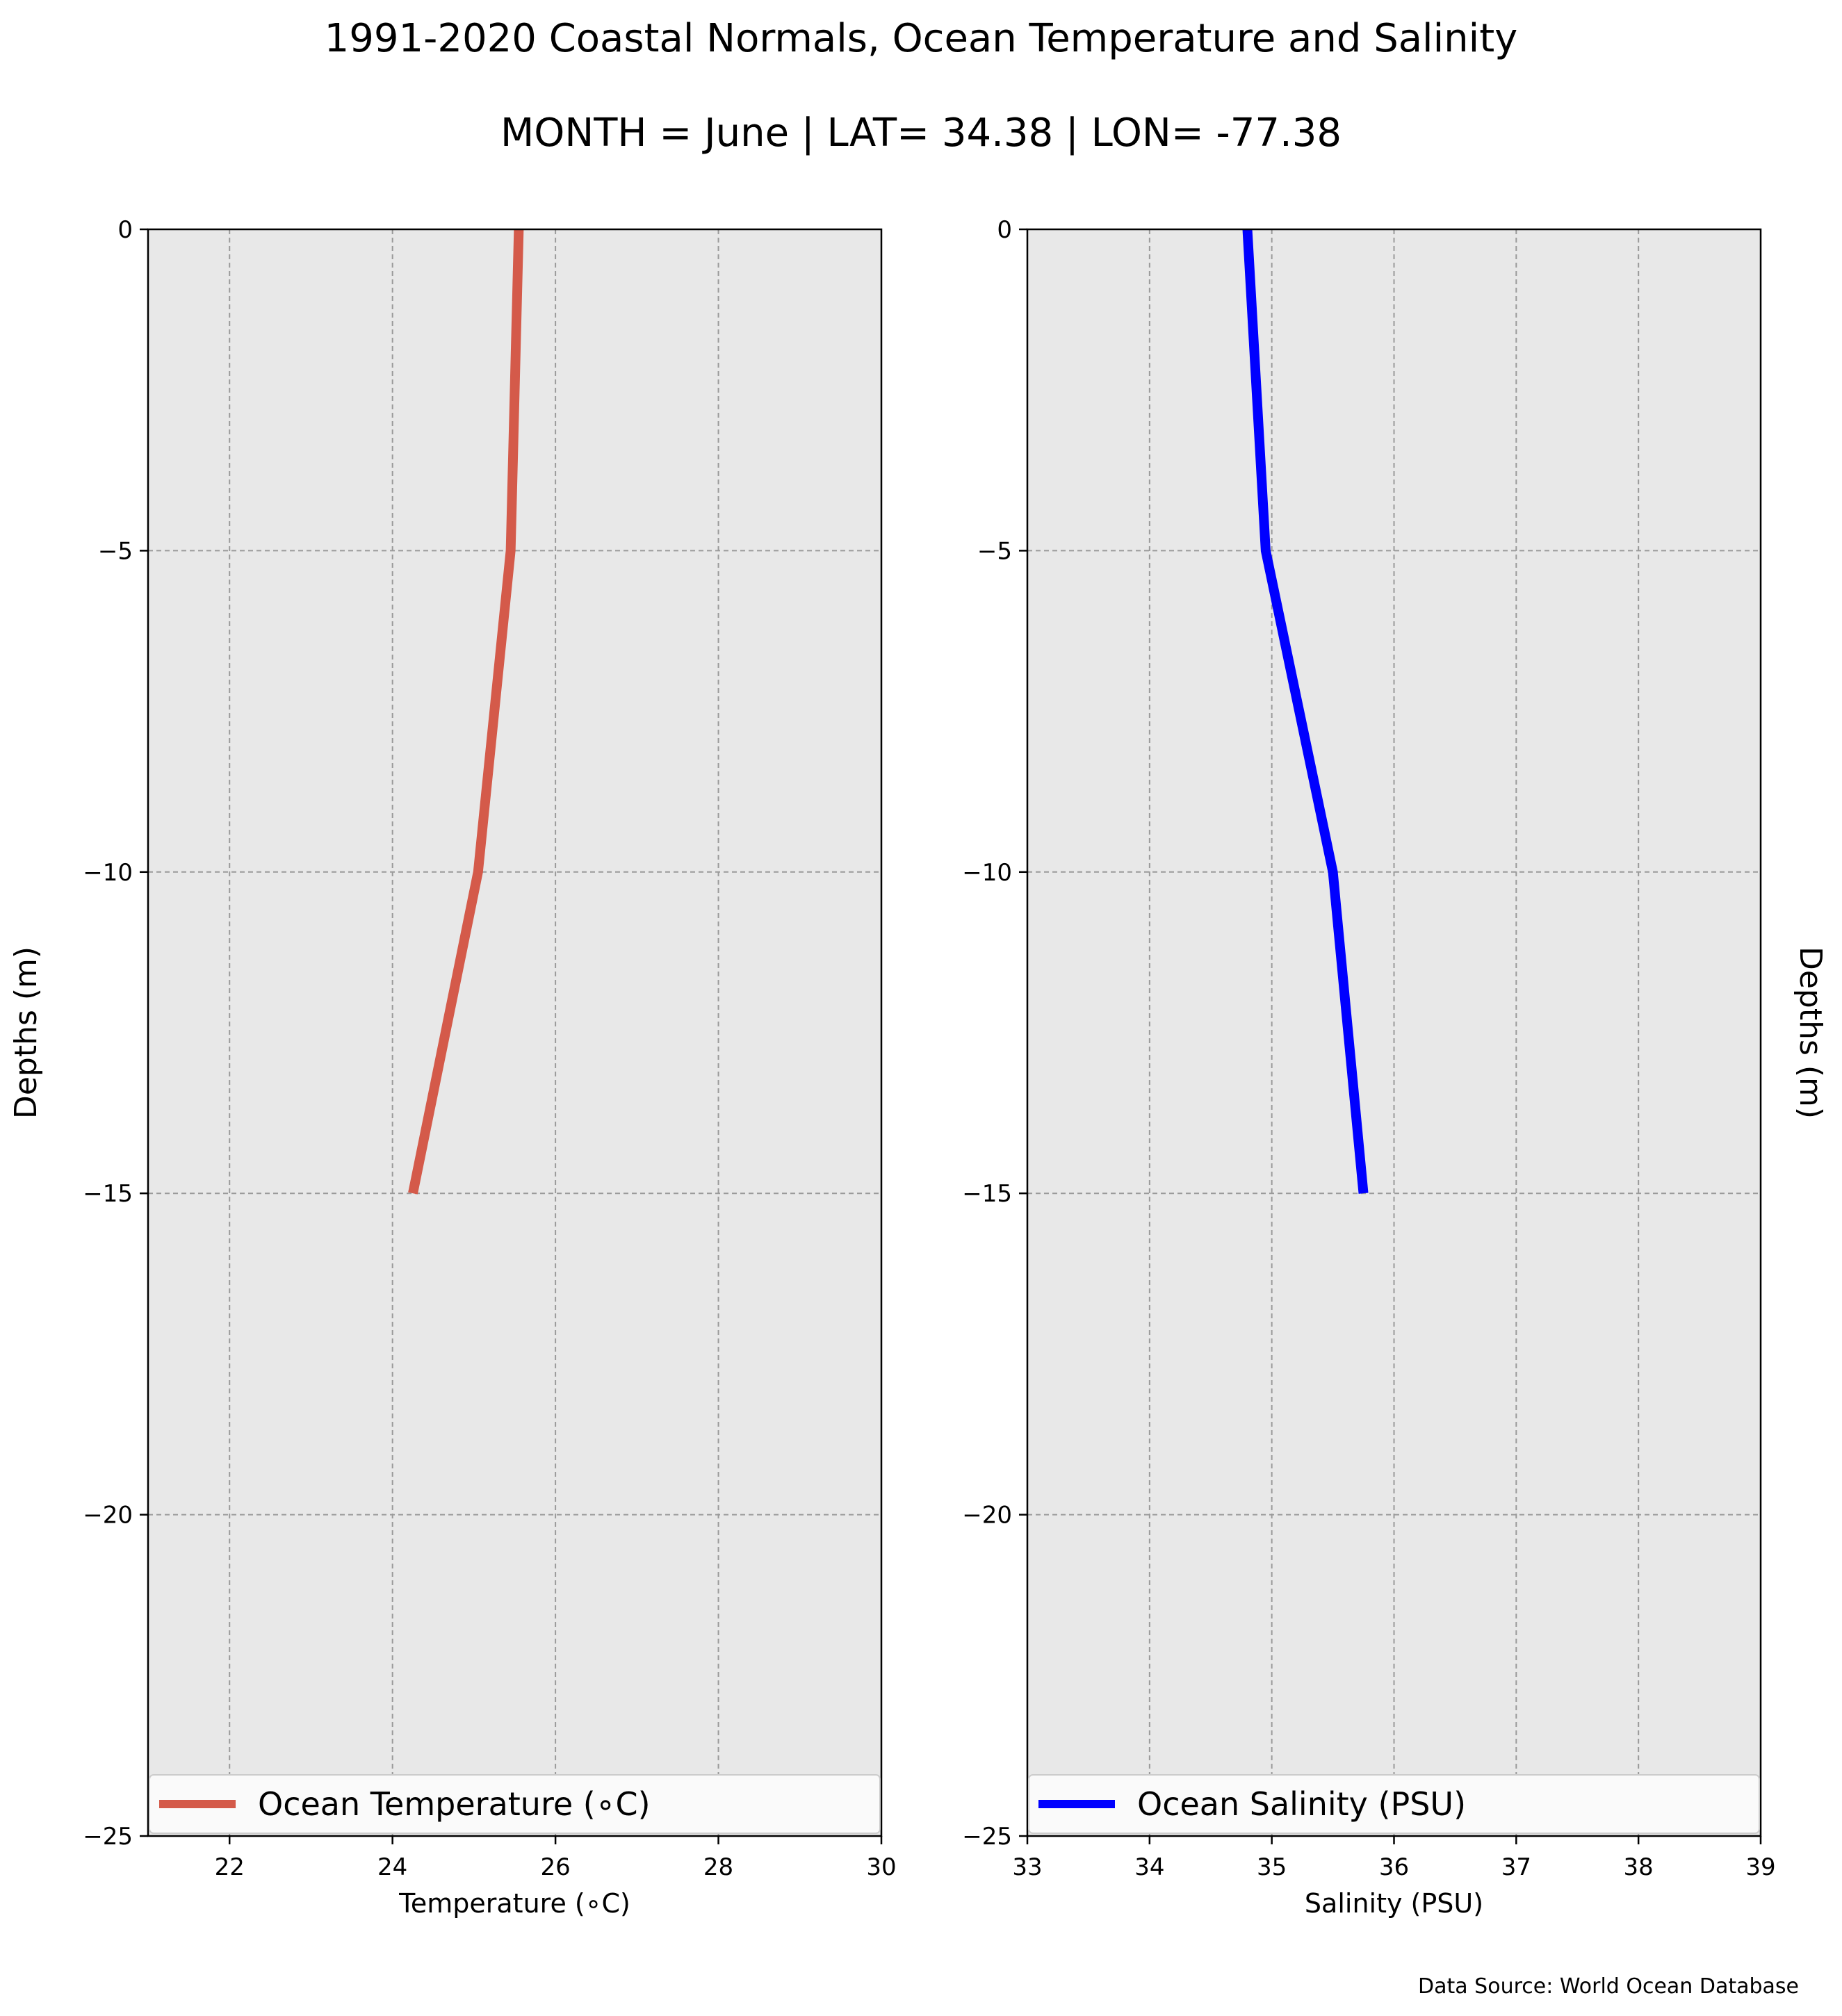 Image resolution: width=1842 pixels, height=2016 pixels. I want to click on x-tick-label: 34, so click(1149, 1867).